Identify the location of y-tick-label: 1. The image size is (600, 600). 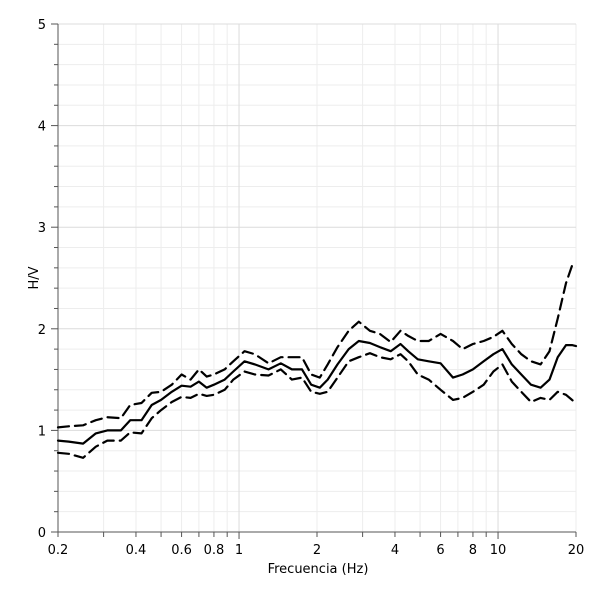
(42, 431).